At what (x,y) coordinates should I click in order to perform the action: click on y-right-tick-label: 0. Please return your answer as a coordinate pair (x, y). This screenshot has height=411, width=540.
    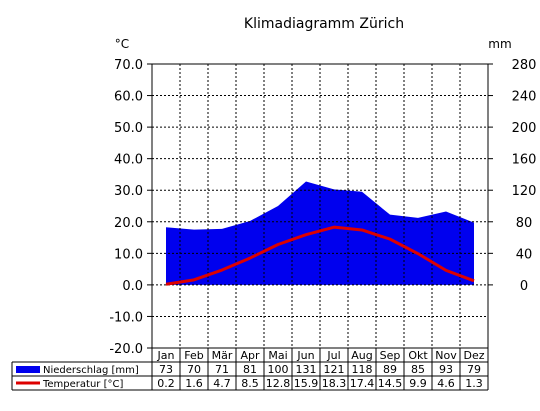
    Looking at the image, I should click on (524, 286).